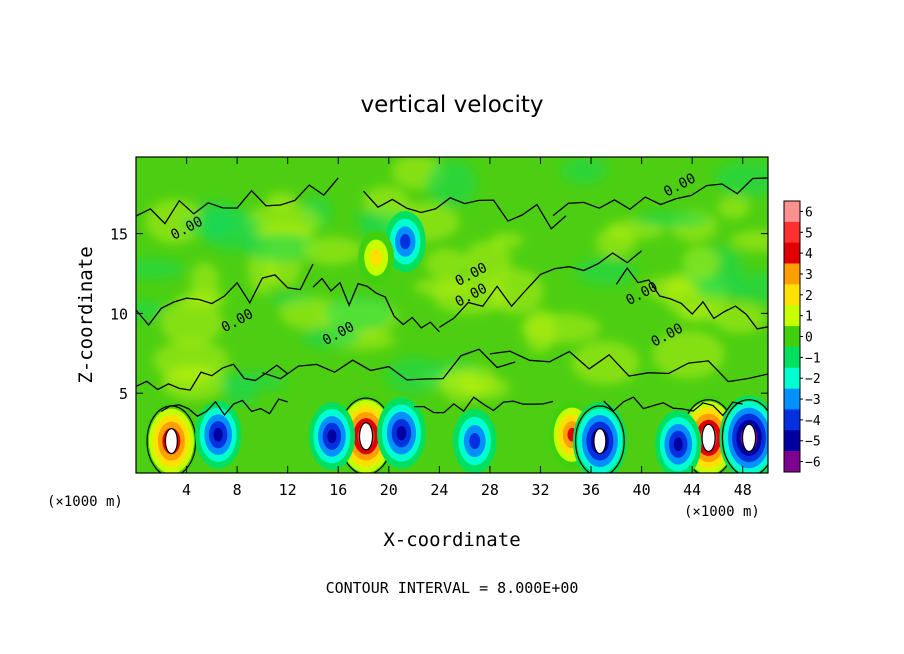 This screenshot has height=654, width=904. What do you see at coordinates (802, 336) in the screenshot?
I see `colorbar: 6 5 4 3 2 1 0 −1 −2 −3 −4 −5 −6` at bounding box center [802, 336].